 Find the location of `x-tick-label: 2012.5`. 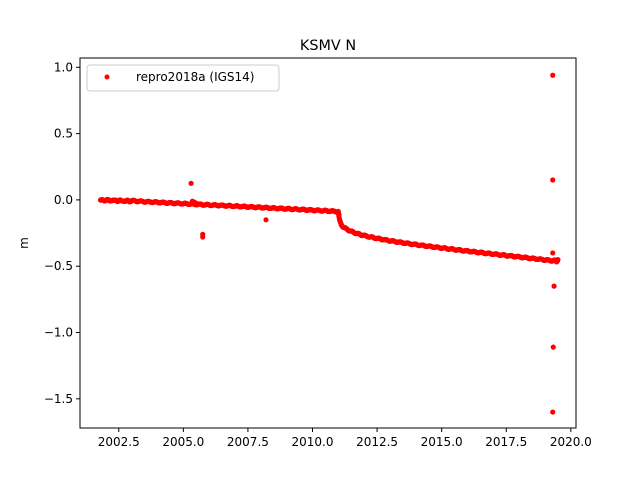

x-tick-label: 2012.5 is located at coordinates (377, 442).